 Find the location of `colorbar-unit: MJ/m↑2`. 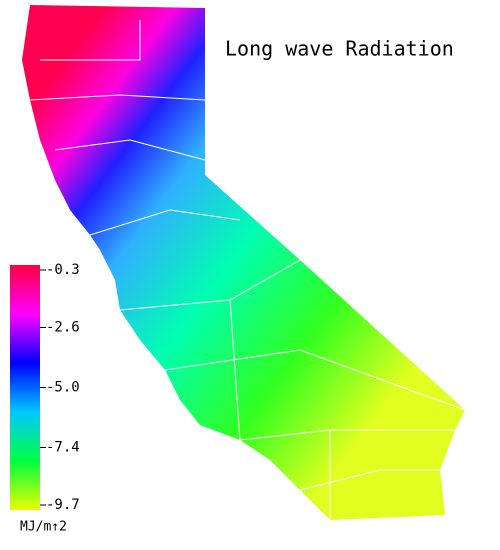

colorbar-unit: MJ/m↑2 is located at coordinates (43, 527).